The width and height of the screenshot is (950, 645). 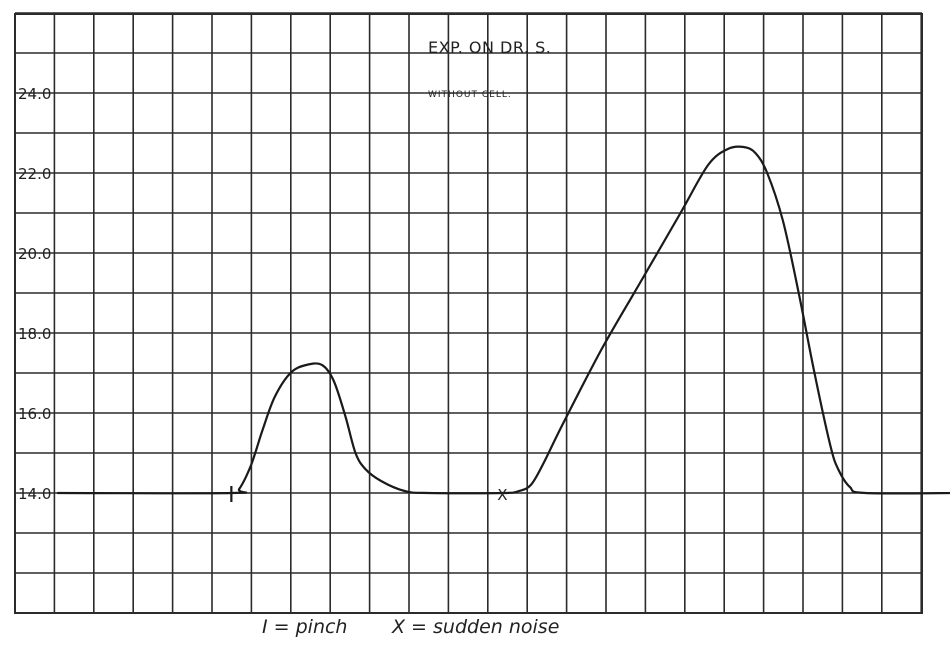 I want to click on y-tick-label: 16.0, so click(x=34, y=414).